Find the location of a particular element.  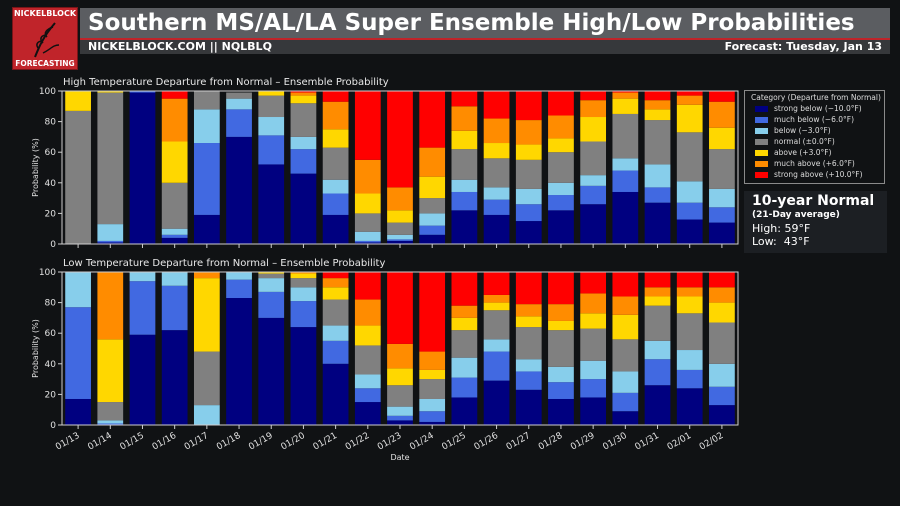

normal-low: Low: 43°F is located at coordinates (781, 241).